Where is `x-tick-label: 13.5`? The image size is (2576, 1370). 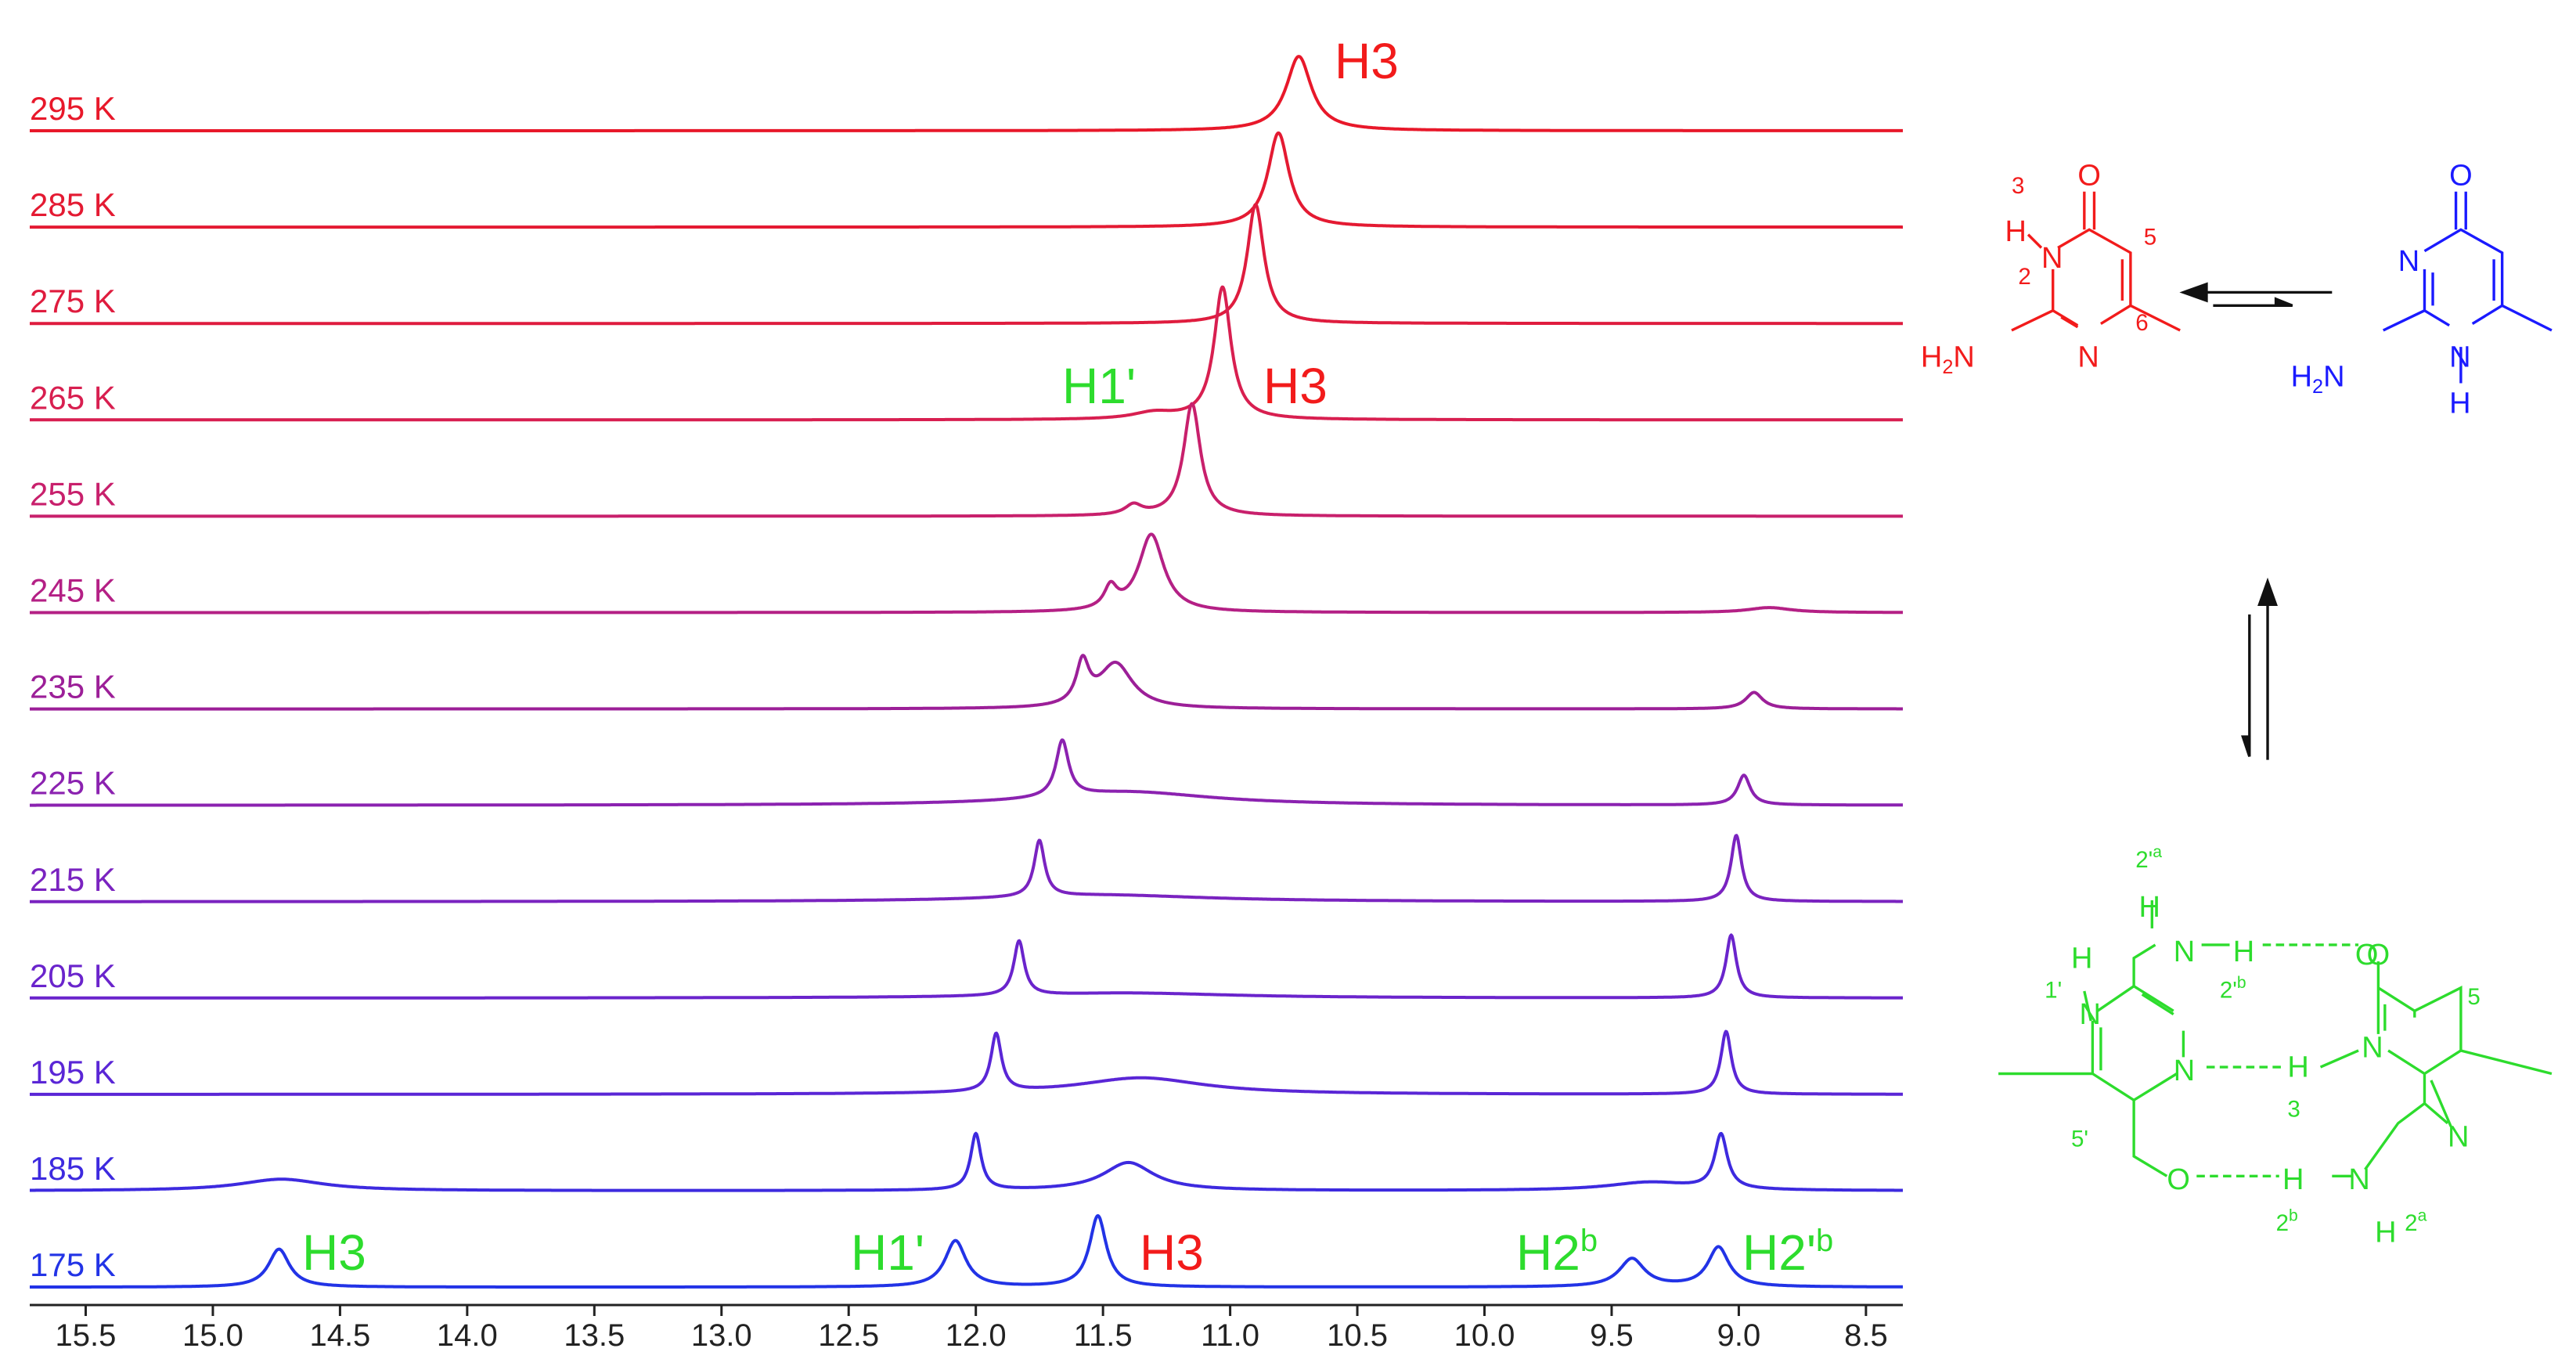
x-tick-label: 13.5 is located at coordinates (594, 1335).